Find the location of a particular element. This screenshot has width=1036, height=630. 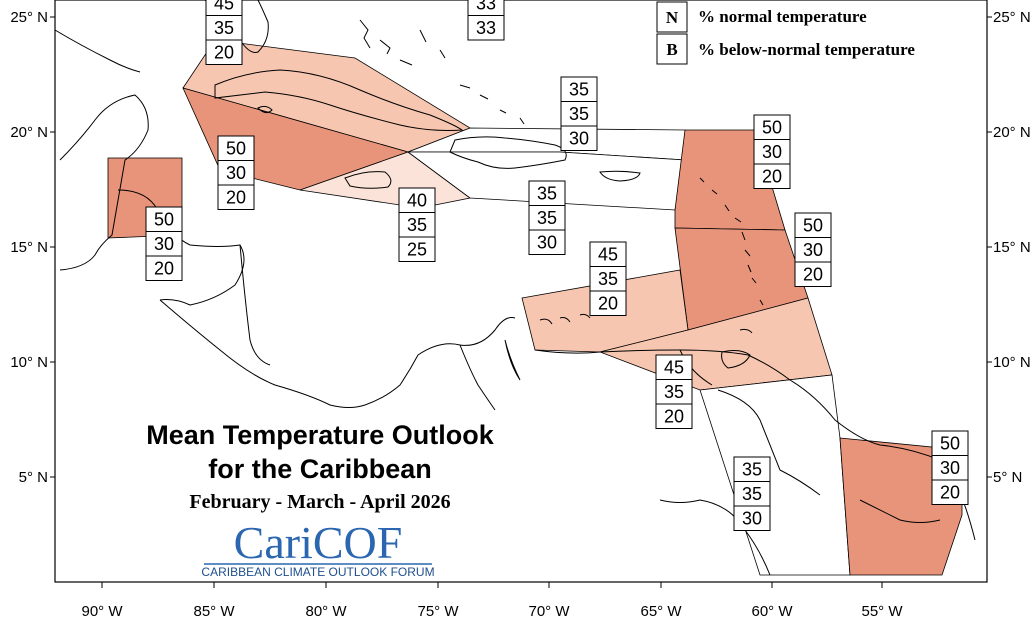

lat-label-left: 5° N is located at coordinates (33, 477).